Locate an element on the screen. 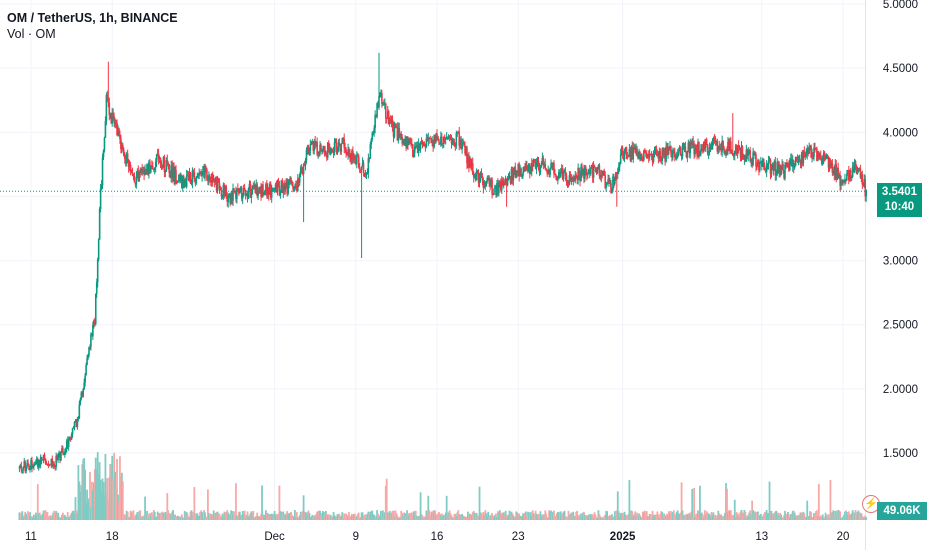  price-tick-label: 2.0000 is located at coordinates (900, 390).